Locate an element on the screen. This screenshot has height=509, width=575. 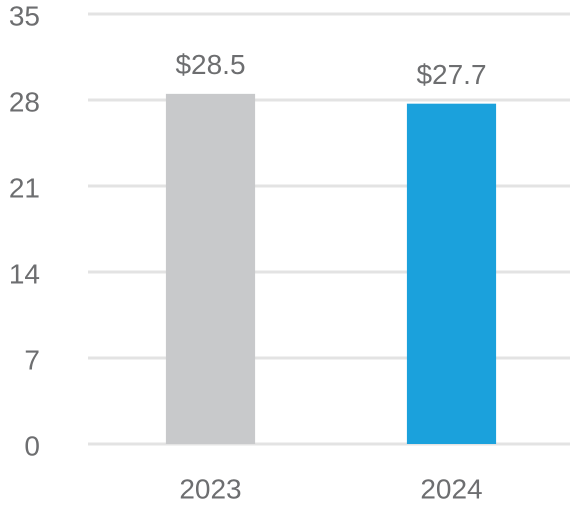
y-tick-label: 35 is located at coordinates (24, 15).